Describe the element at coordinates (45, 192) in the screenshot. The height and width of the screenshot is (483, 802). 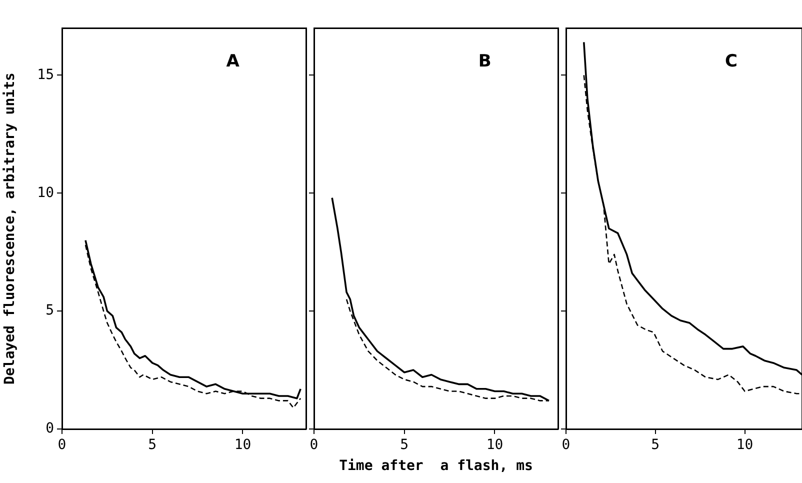
I see `y-tick-label: 10` at that location.